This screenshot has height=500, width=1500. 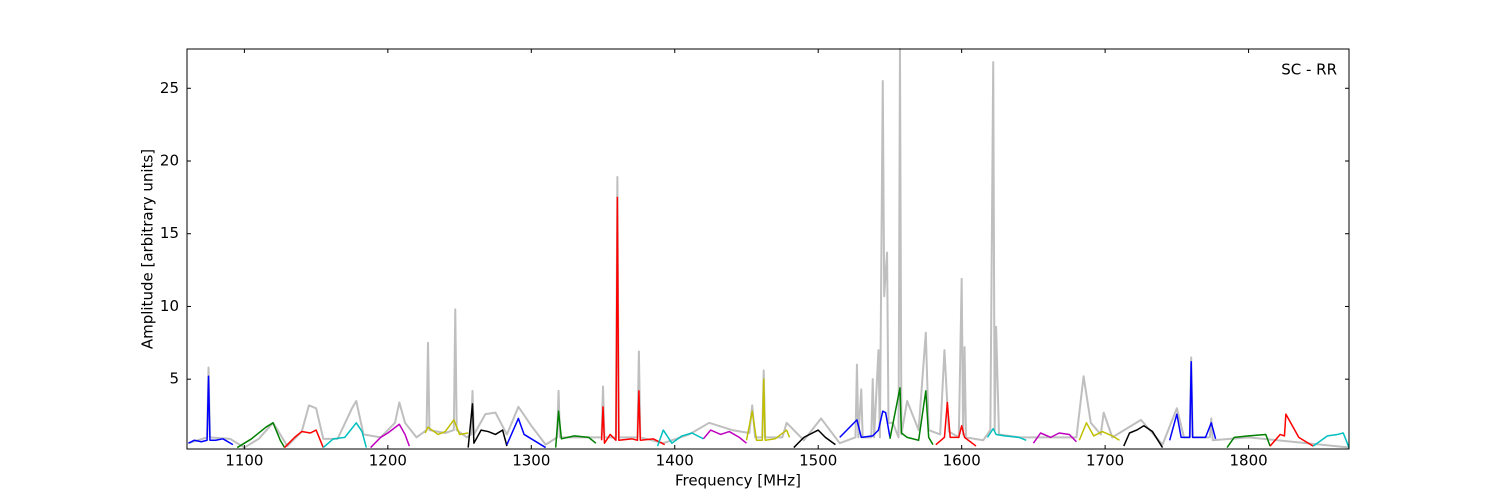 What do you see at coordinates (675, 461) in the screenshot?
I see `x-tick-label: 1400` at bounding box center [675, 461].